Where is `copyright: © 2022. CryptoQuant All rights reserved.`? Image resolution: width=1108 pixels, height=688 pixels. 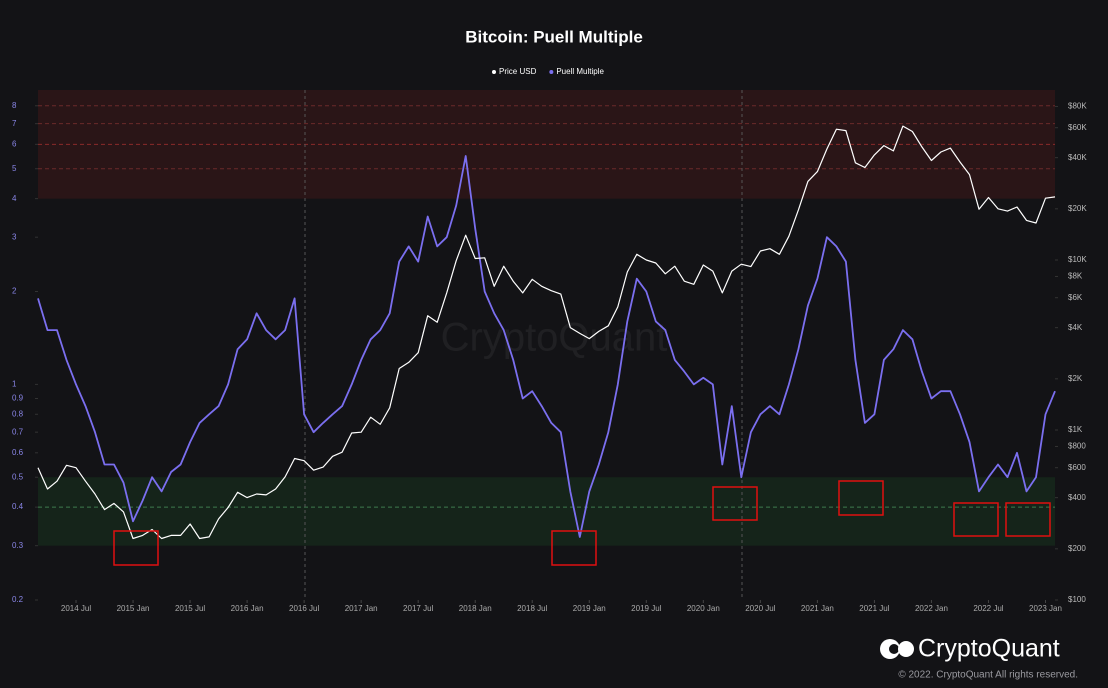
copyright: © 2022. CryptoQuant All rights reserved. is located at coordinates (988, 675).